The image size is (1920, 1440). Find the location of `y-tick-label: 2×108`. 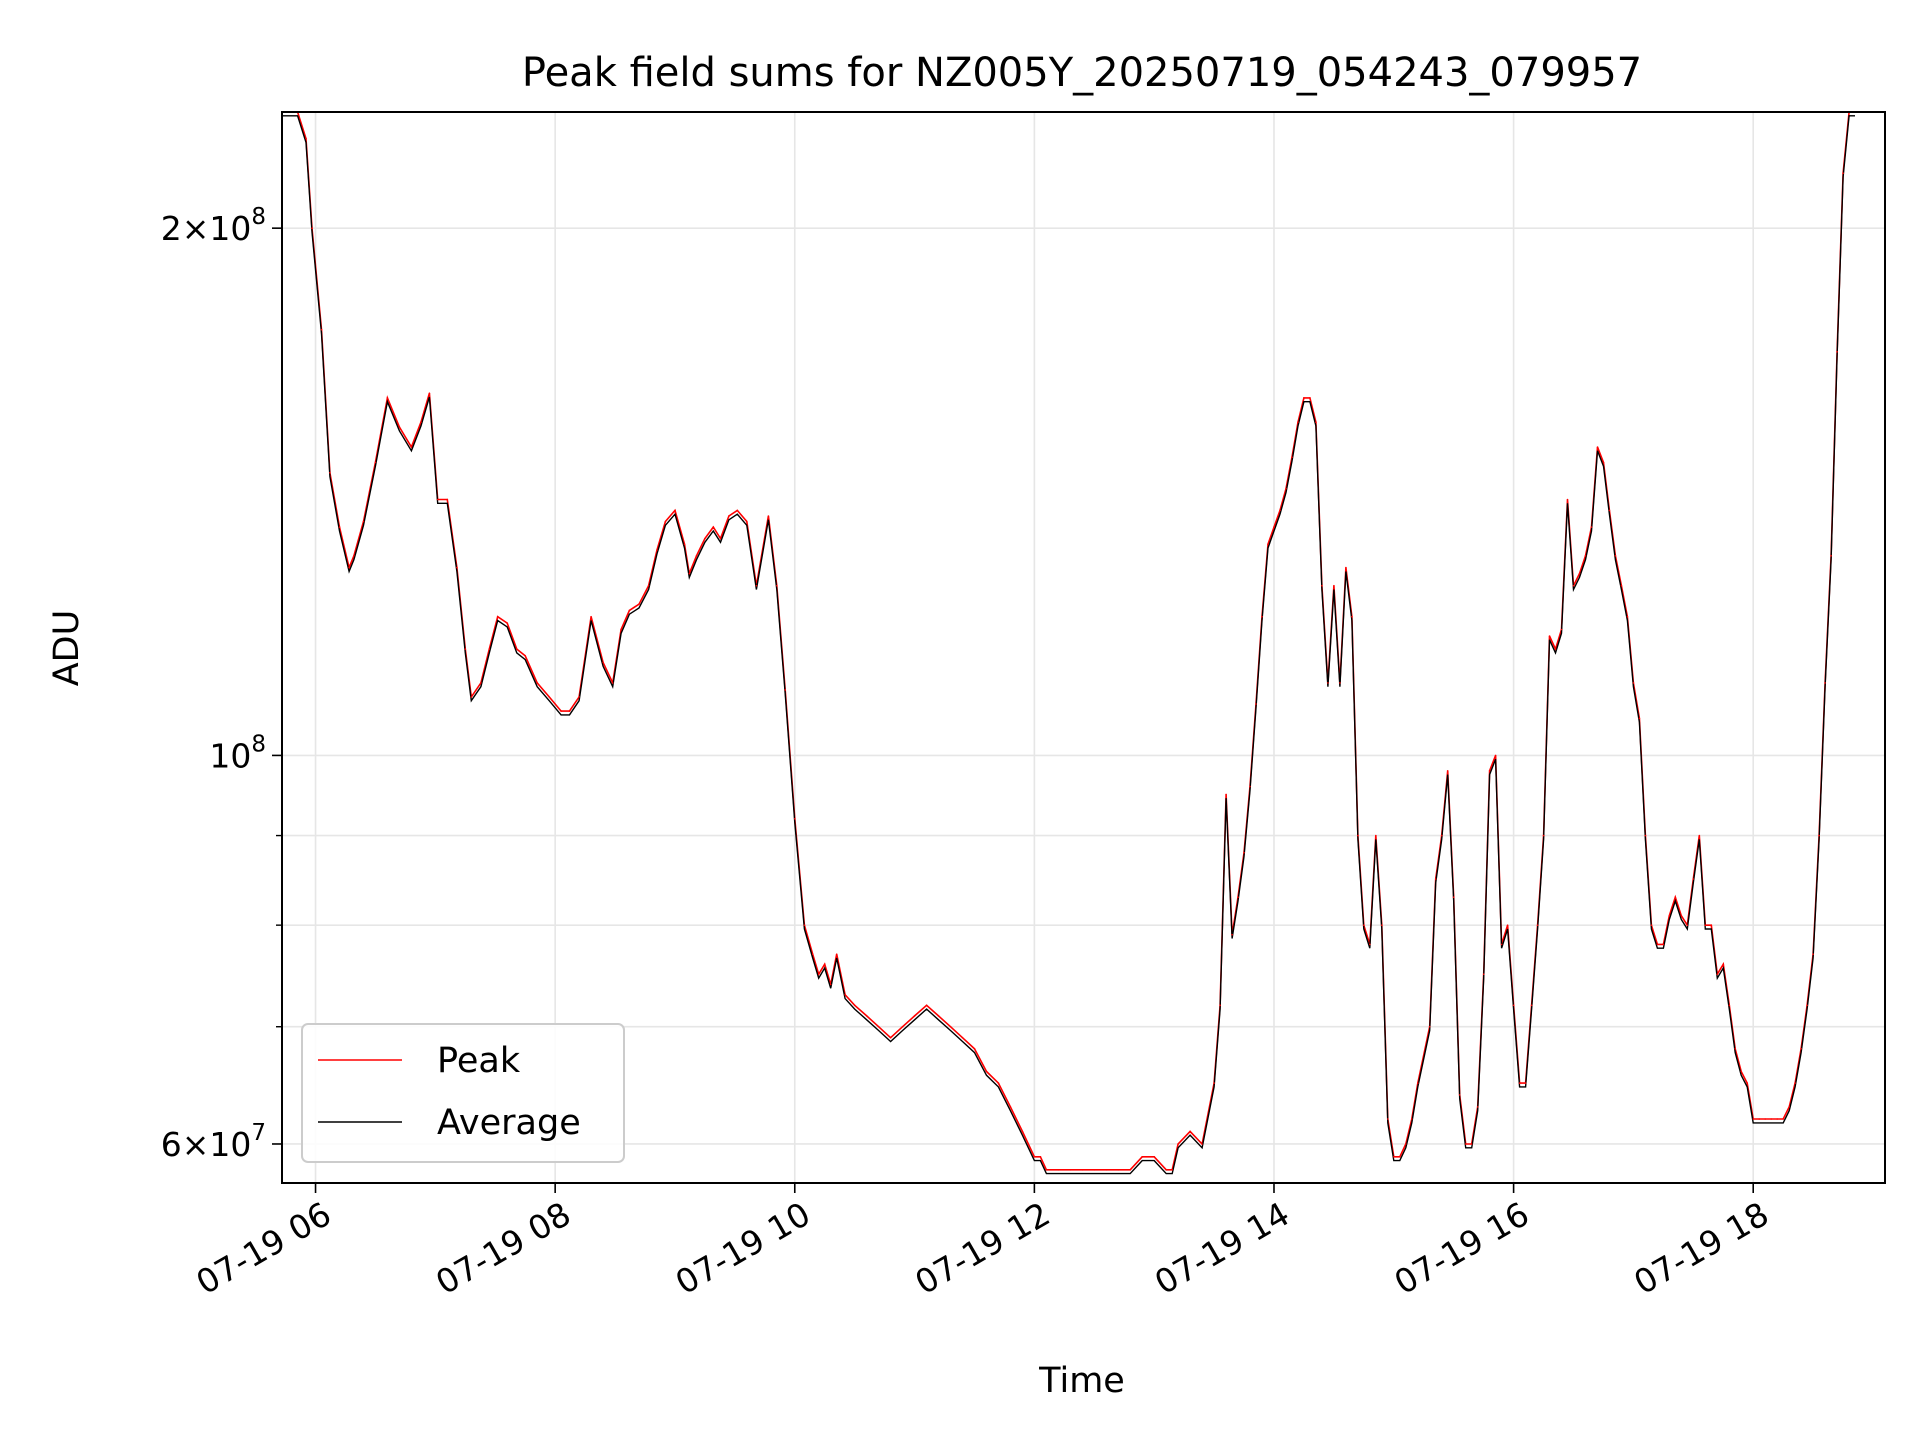

y-tick-label: 2×108 is located at coordinates (213, 226).